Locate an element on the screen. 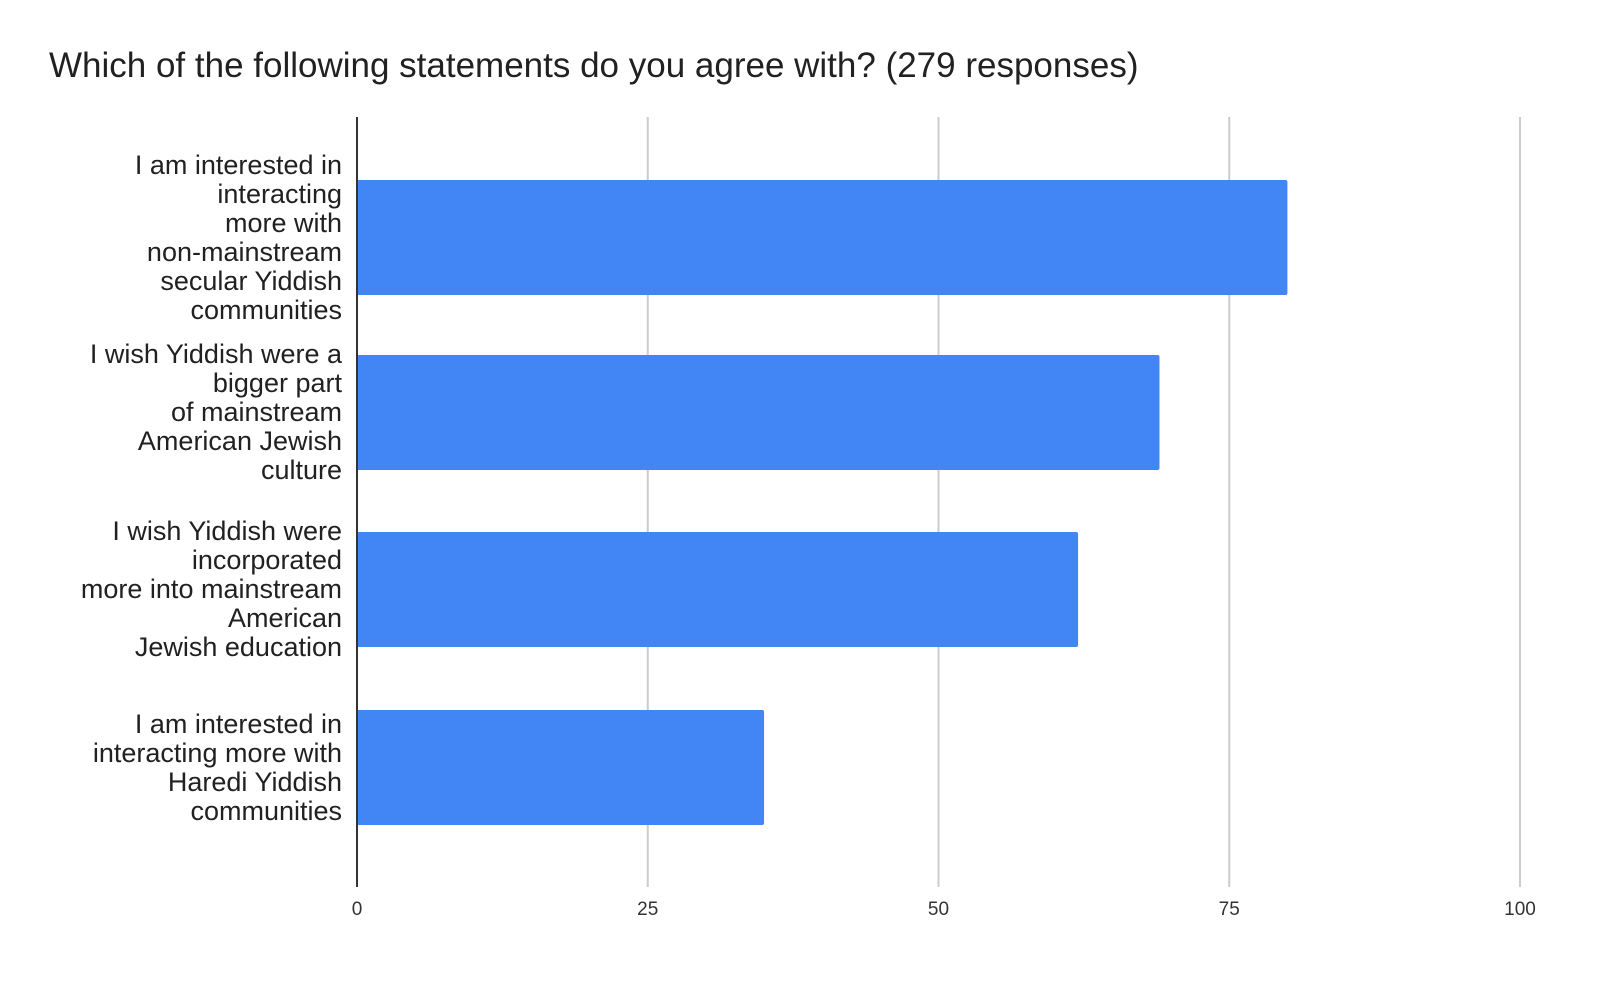 The width and height of the screenshot is (1600, 988). category-label-line: of mainstream is located at coordinates (256, 412).